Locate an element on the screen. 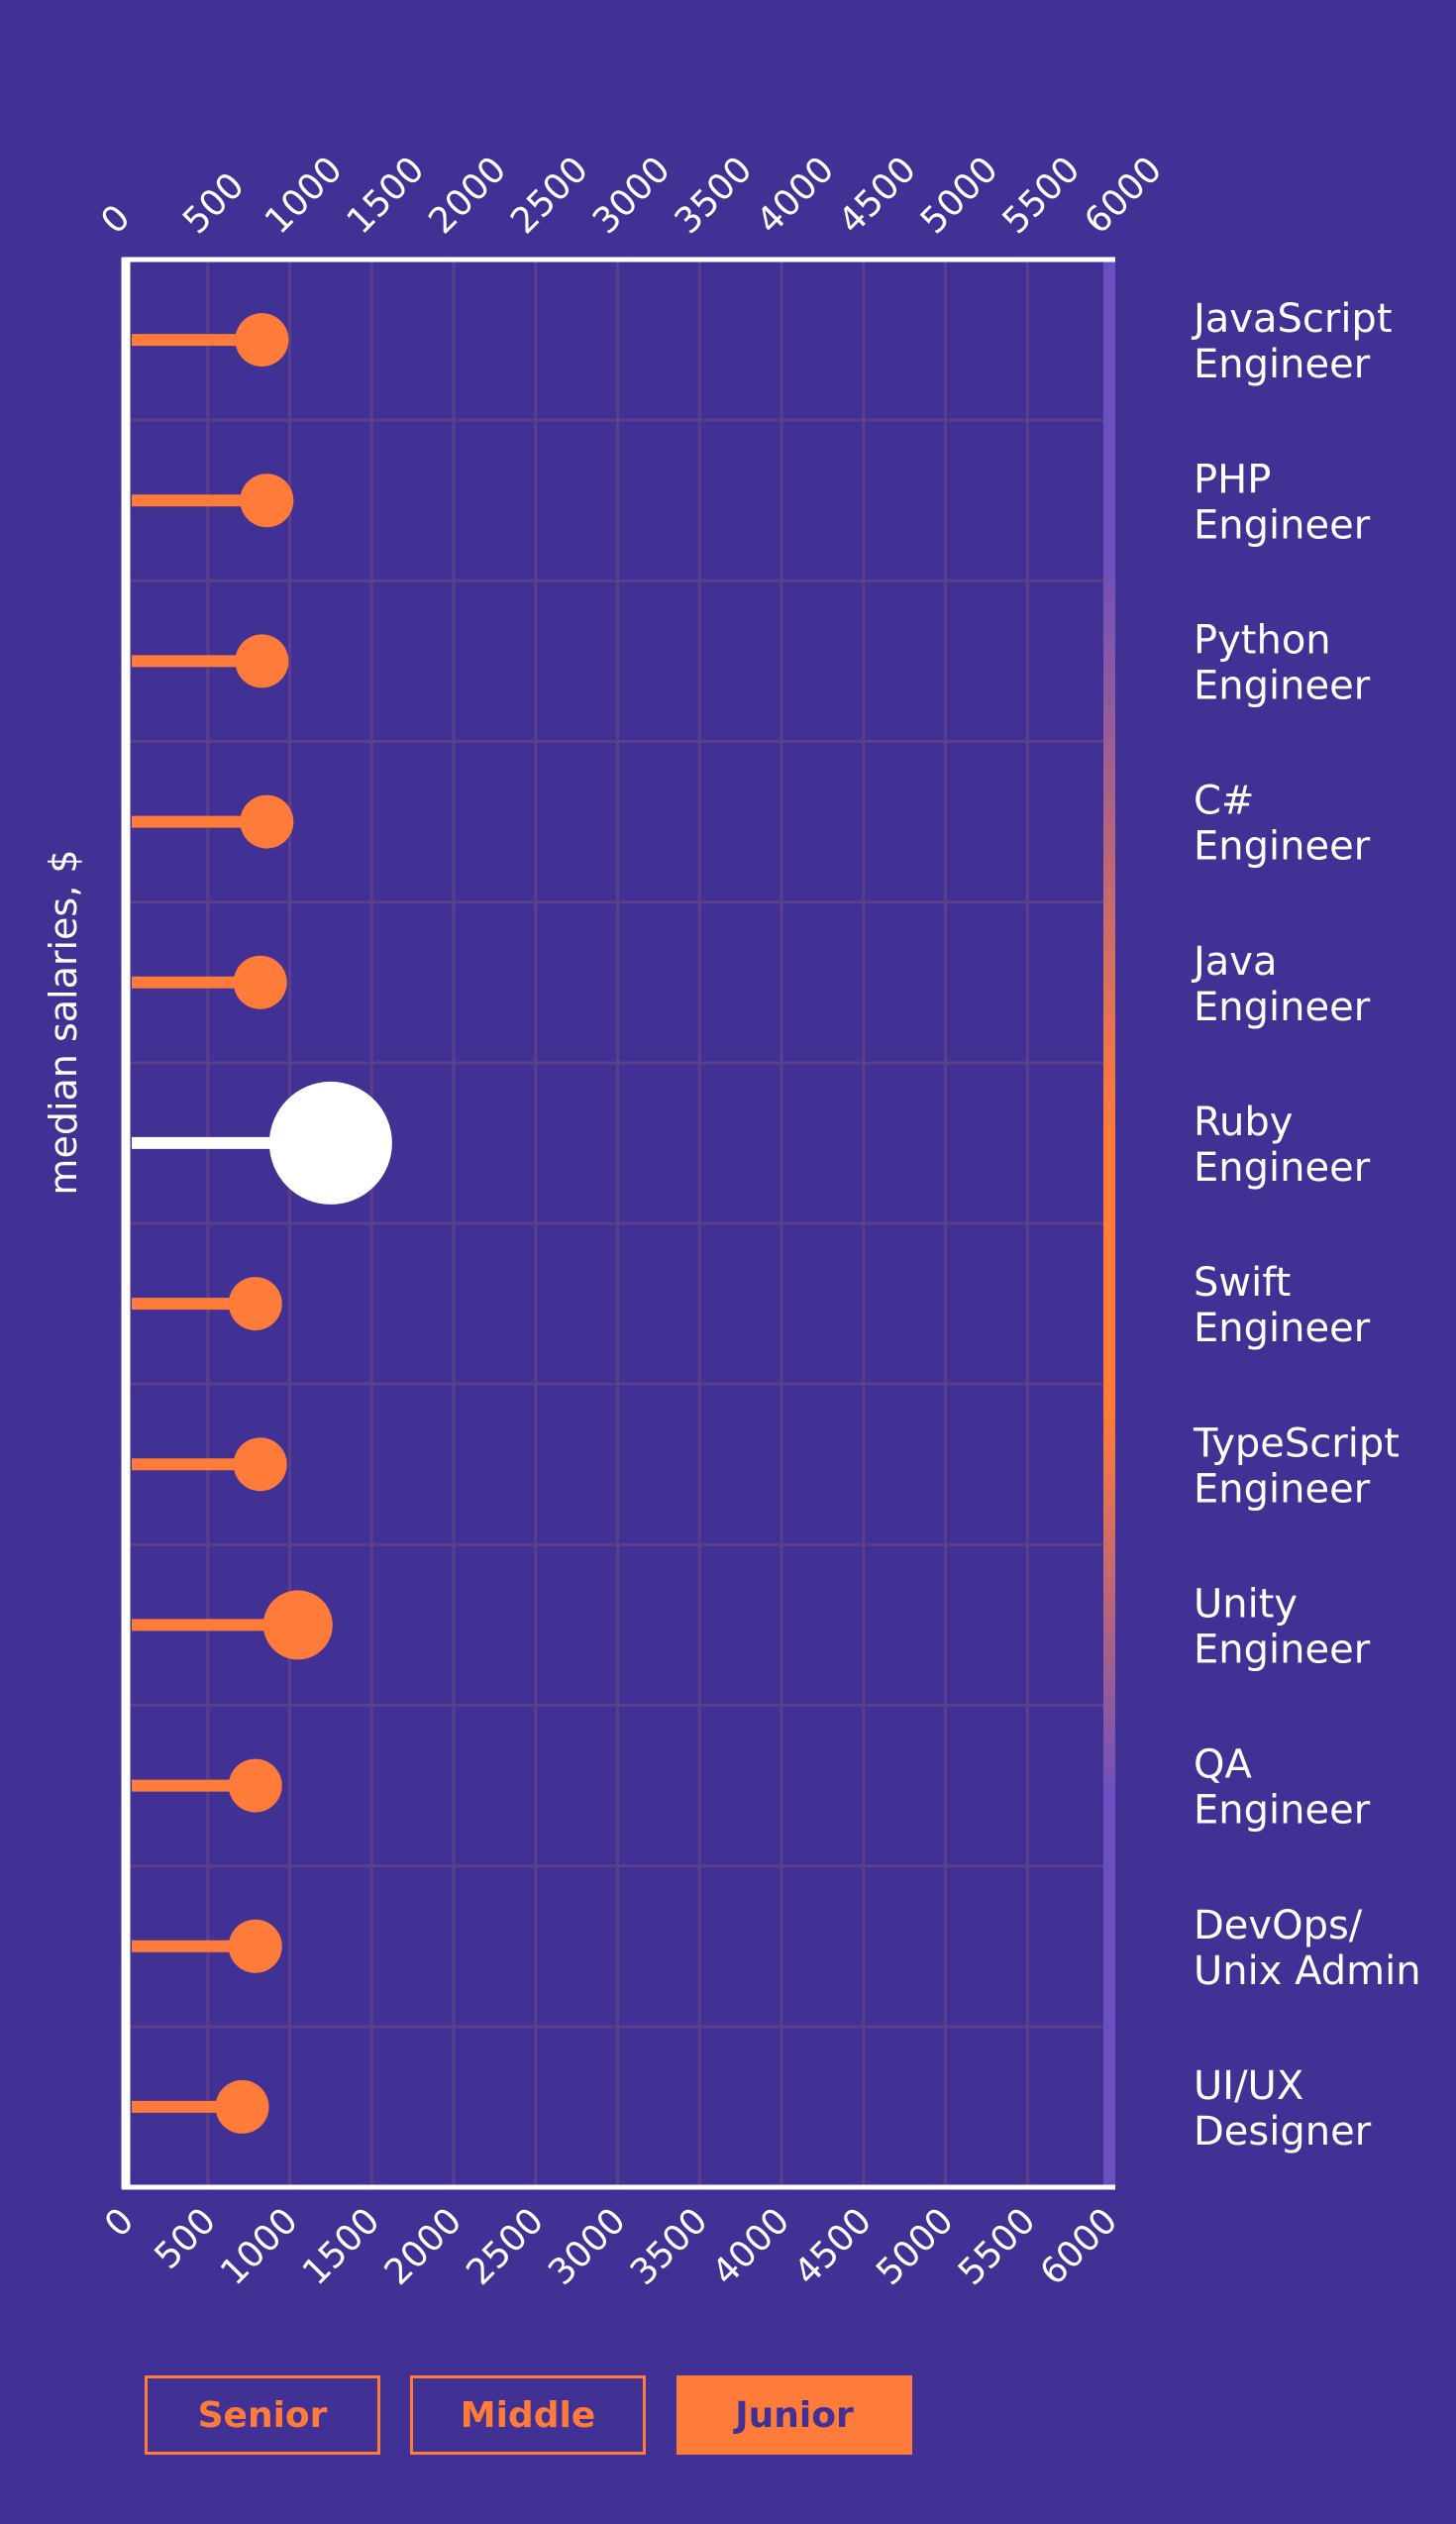 The height and width of the screenshot is (2524, 1456). category-label-line: Java is located at coordinates (1234, 962).